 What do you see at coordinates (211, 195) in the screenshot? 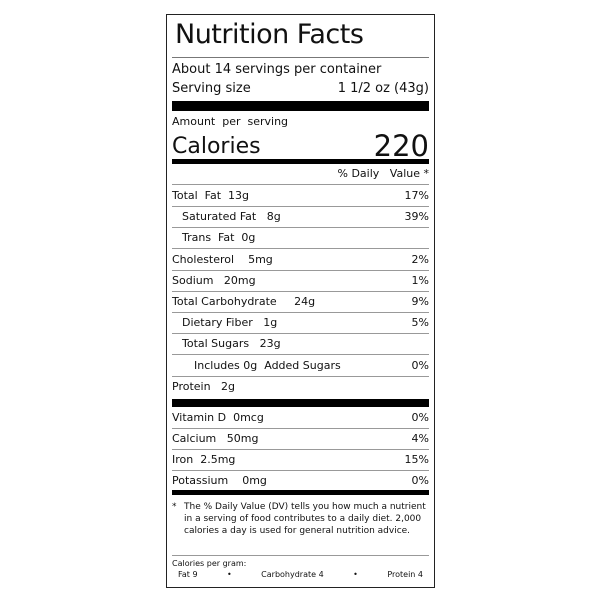
I see `nutrient-label: Total Fat 13g` at bounding box center [211, 195].